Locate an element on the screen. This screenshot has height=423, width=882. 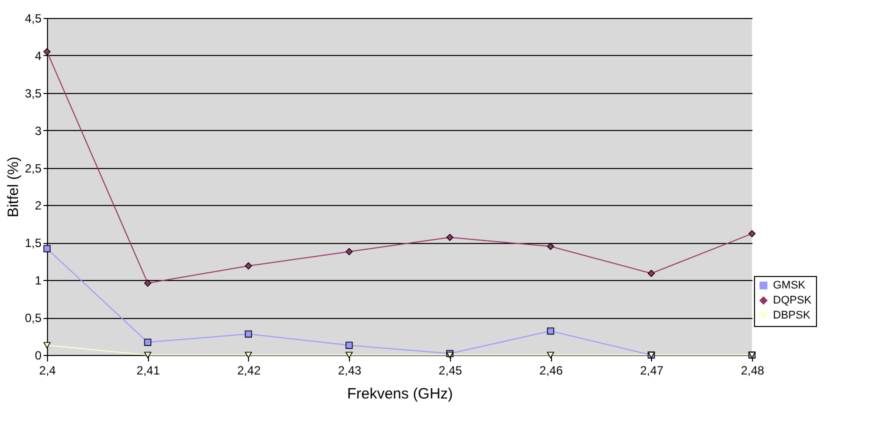
y-axis-title: Bitfel (%) is located at coordinates (13, 187).